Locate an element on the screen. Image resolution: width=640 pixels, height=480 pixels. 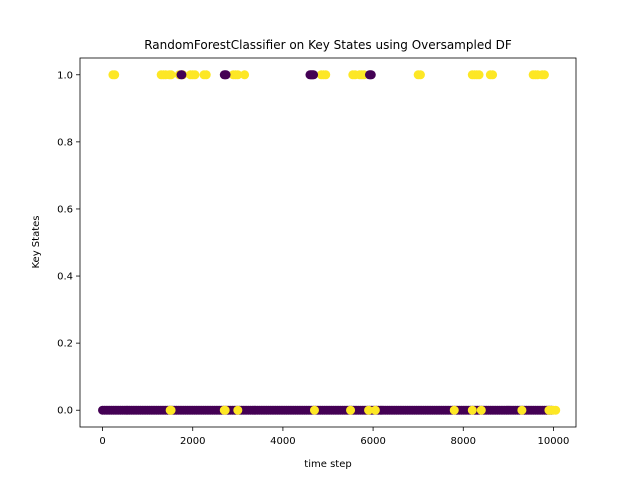
x-tick-label: 8000 is located at coordinates (463, 441).